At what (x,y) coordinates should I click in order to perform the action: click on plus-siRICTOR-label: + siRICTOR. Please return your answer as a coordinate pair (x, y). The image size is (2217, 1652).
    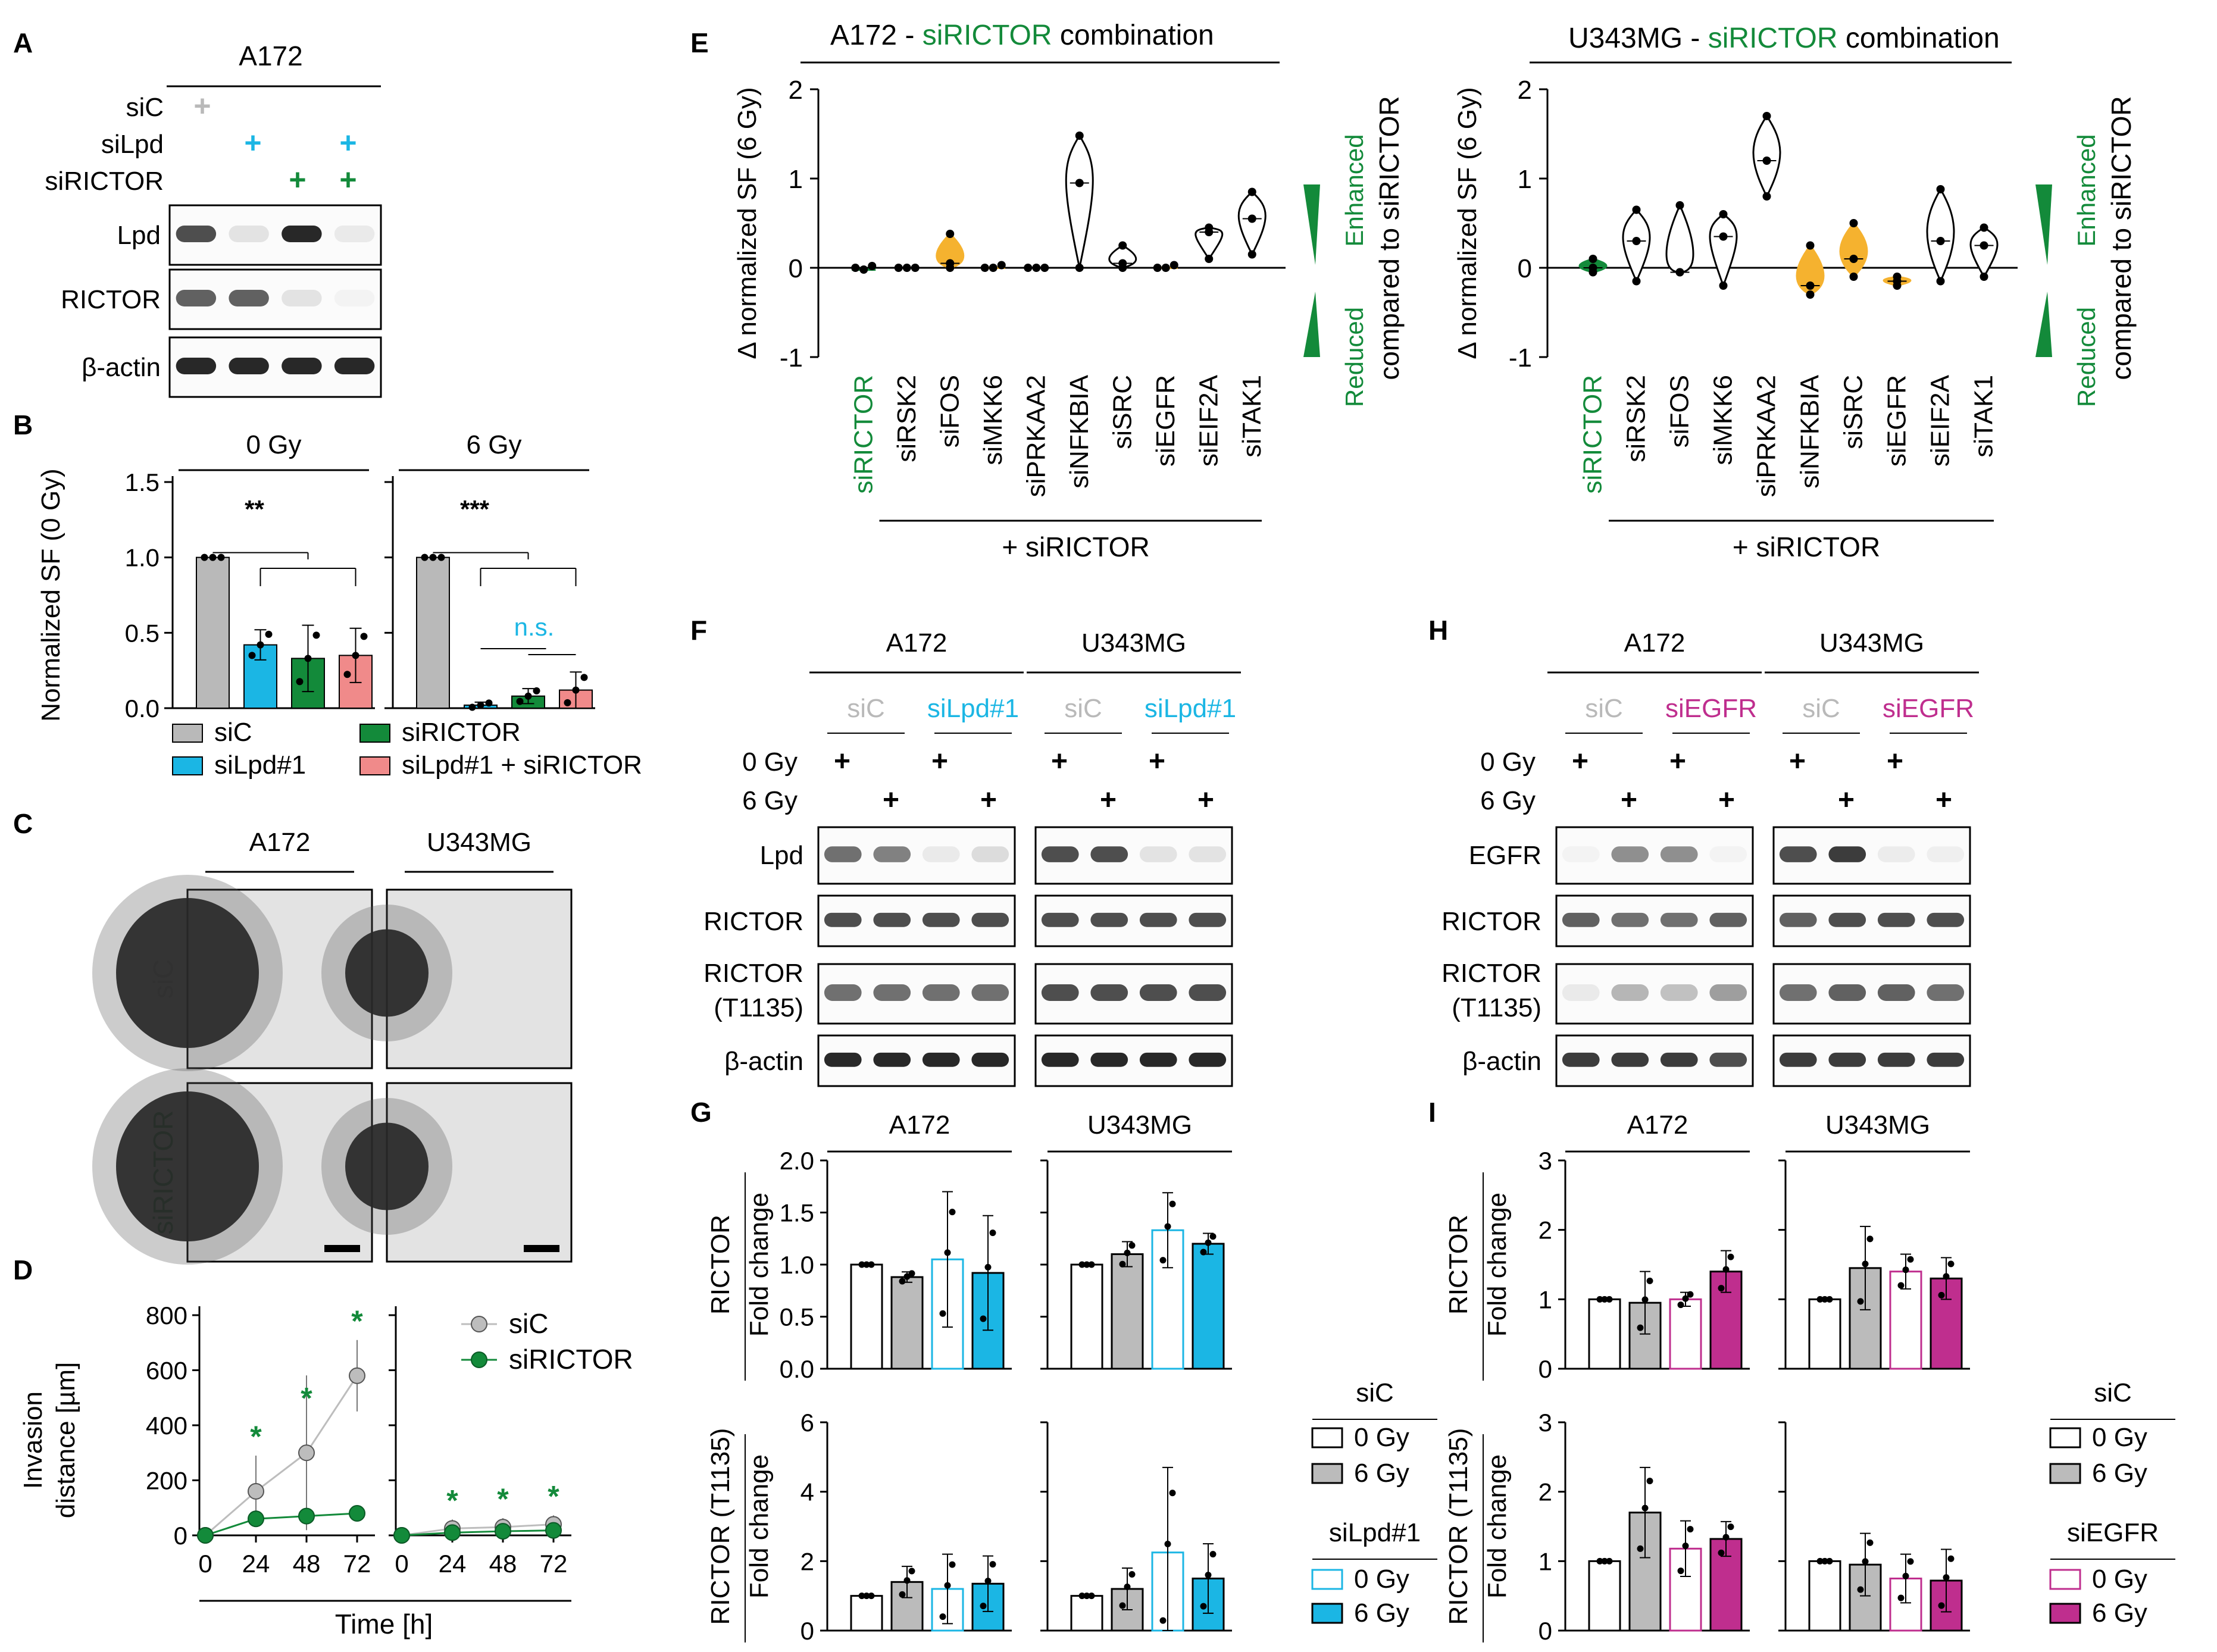
    Looking at the image, I should click on (1075, 546).